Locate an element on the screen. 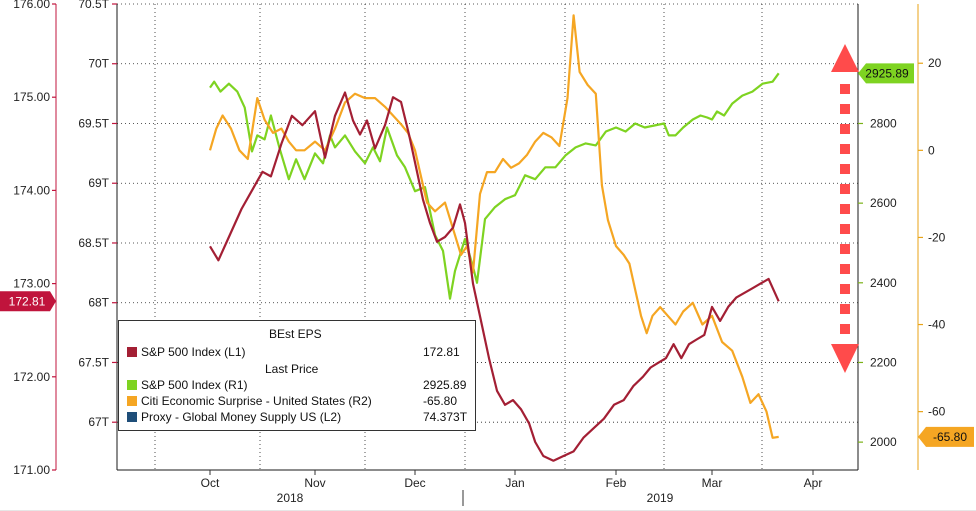  legend-item-name: S&P 500 Index (R1) is located at coordinates (194, 385).